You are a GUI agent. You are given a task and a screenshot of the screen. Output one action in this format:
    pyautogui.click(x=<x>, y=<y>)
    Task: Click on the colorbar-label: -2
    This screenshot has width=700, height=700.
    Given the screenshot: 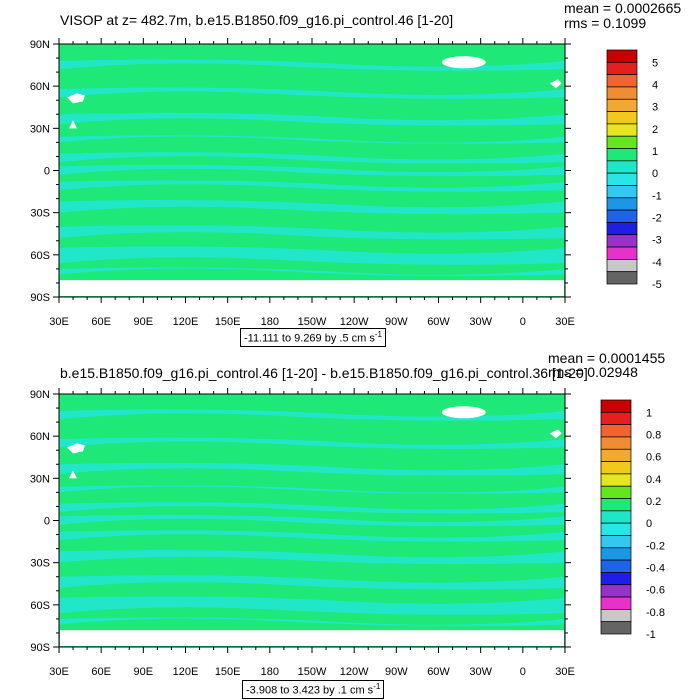 What is the action you would take?
    pyautogui.click(x=657, y=218)
    